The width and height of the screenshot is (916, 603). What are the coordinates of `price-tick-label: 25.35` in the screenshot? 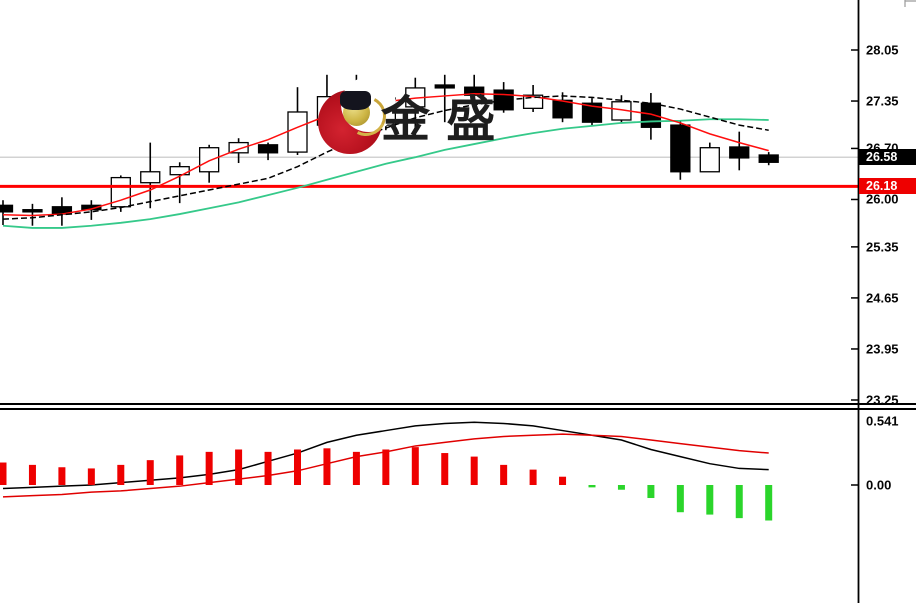 It's located at (882, 247).